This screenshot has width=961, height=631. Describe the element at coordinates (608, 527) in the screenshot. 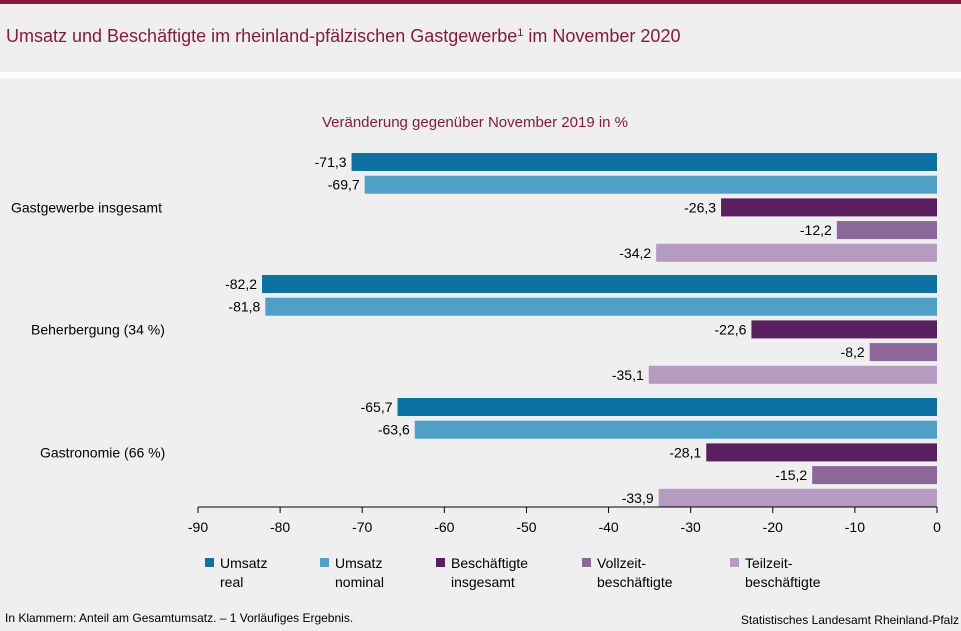

I see `x-tick-label: -40` at that location.